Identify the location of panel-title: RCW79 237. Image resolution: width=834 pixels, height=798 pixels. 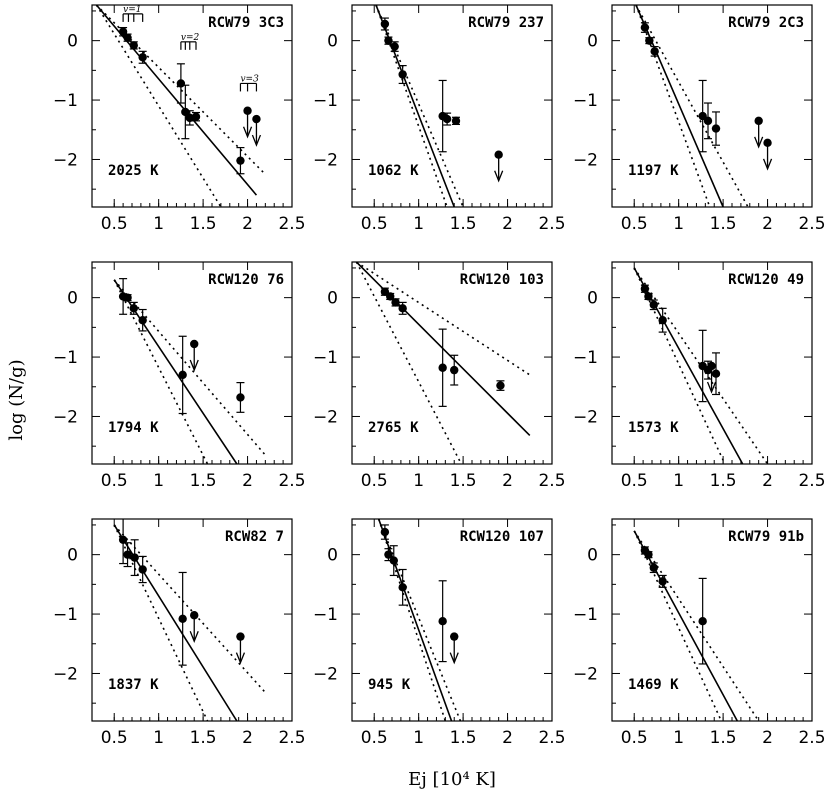
(506, 23).